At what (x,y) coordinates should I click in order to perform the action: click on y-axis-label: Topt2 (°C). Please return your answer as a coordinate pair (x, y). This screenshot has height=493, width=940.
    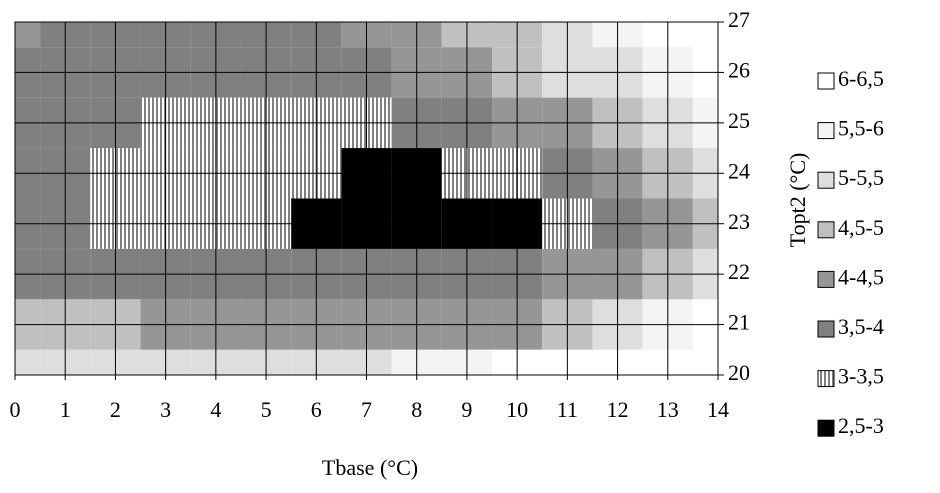
    Looking at the image, I should click on (797, 200).